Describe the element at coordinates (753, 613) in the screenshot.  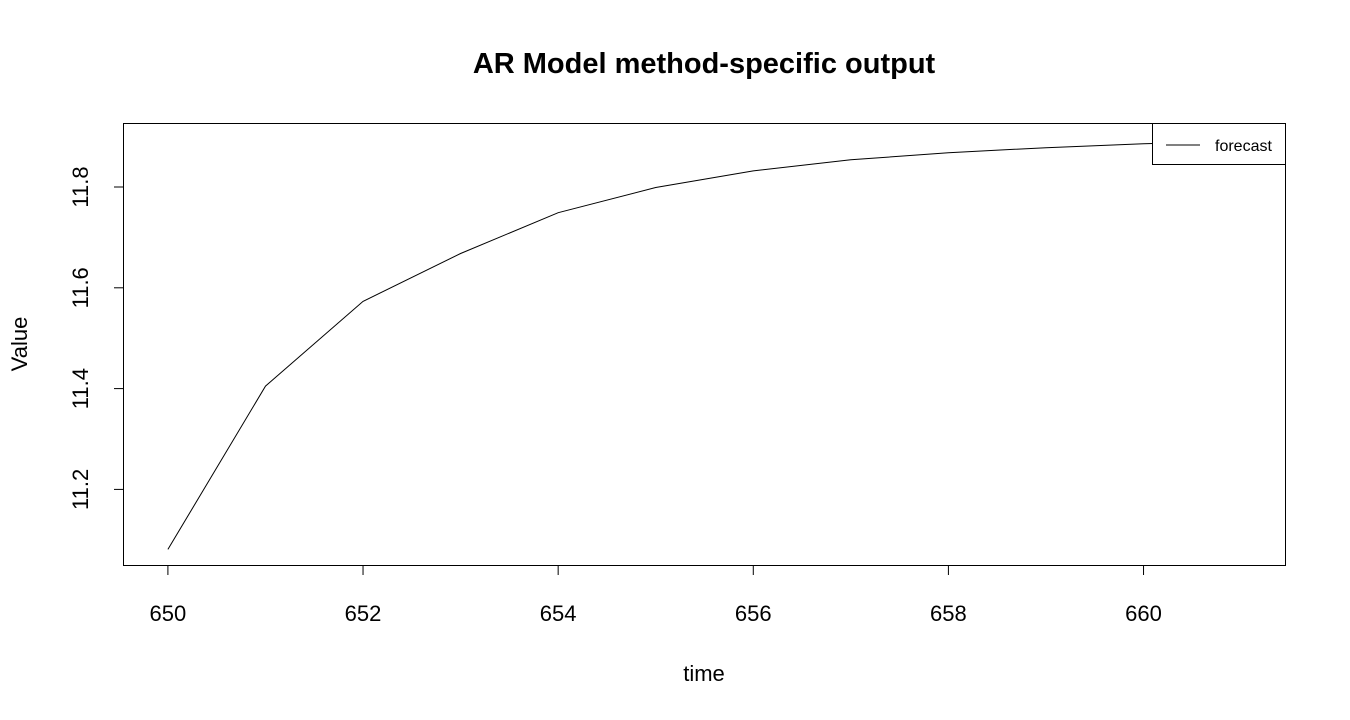
I see `x-tick-label: 656` at that location.